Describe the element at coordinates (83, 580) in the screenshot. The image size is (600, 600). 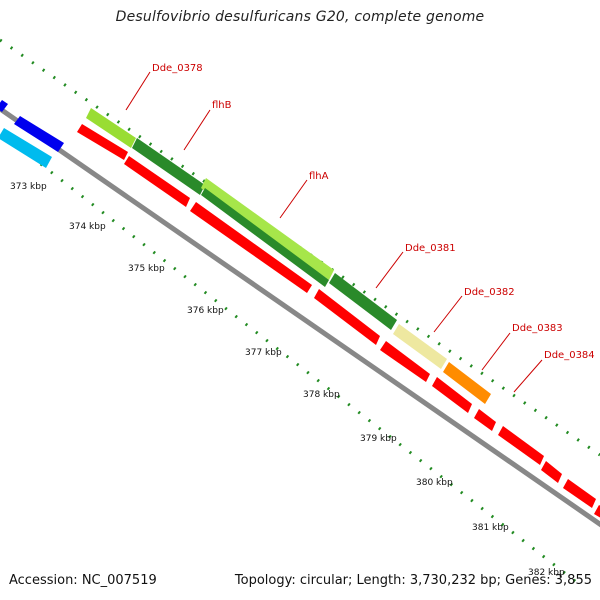
I see `accession-text: Accession: NC_007519` at that location.